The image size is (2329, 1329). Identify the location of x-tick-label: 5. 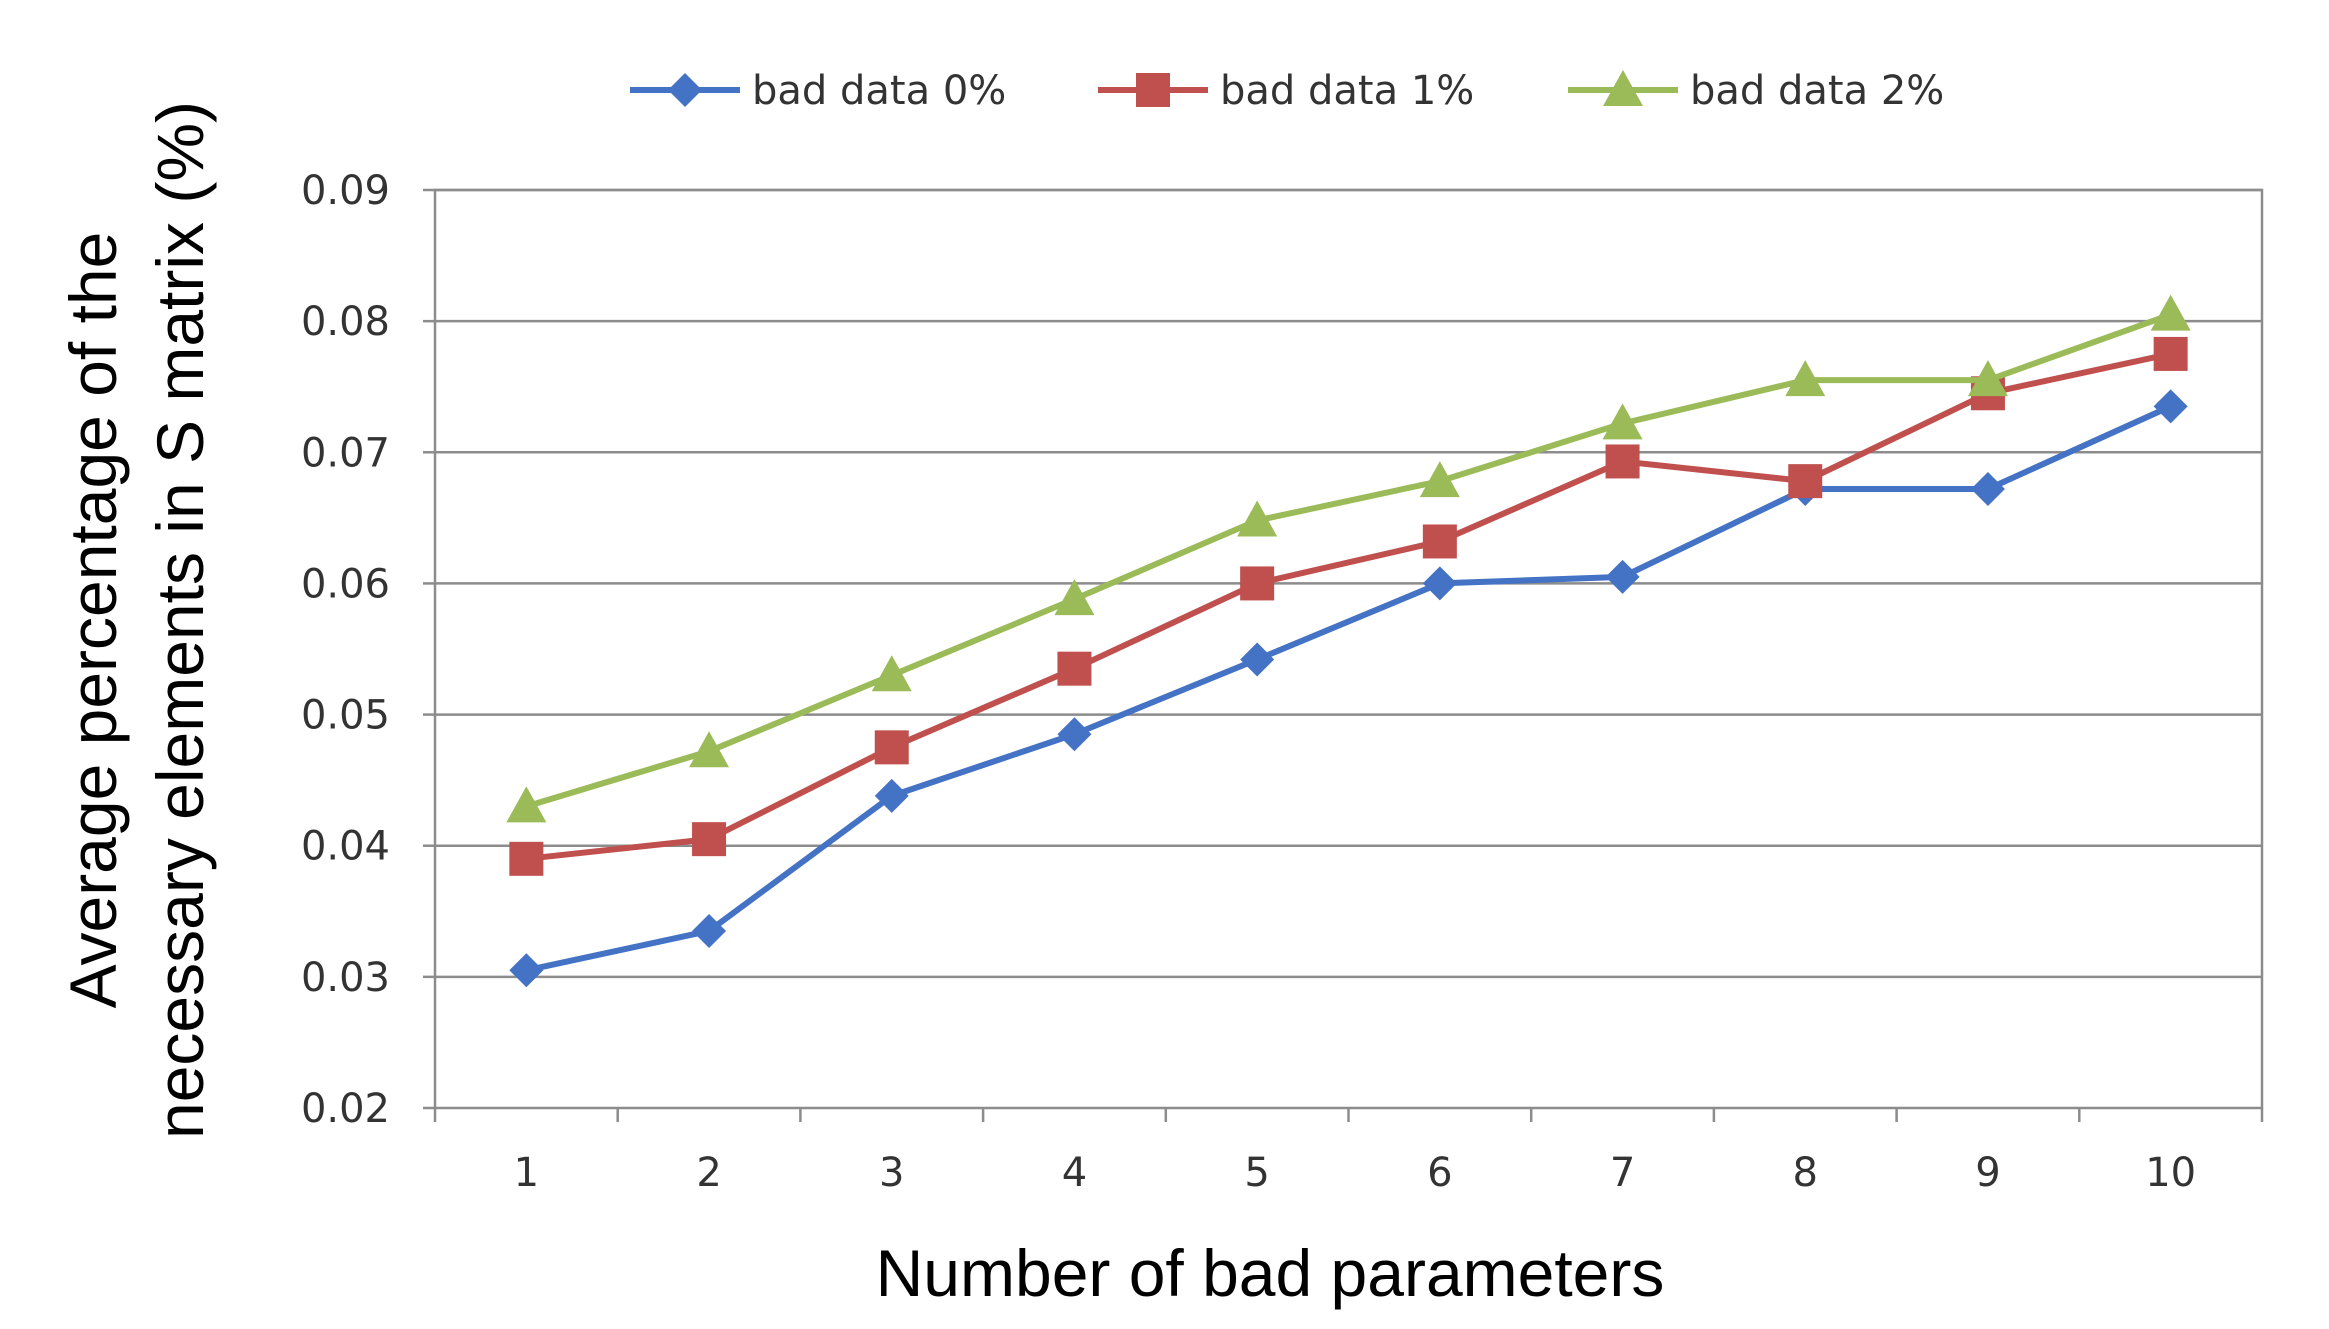
(1256, 1173).